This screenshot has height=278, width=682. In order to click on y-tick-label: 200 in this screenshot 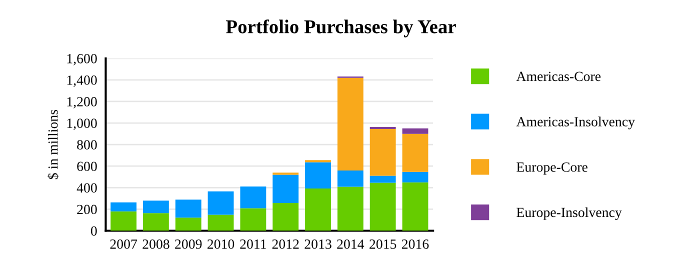, I will do `click(87, 209)`.